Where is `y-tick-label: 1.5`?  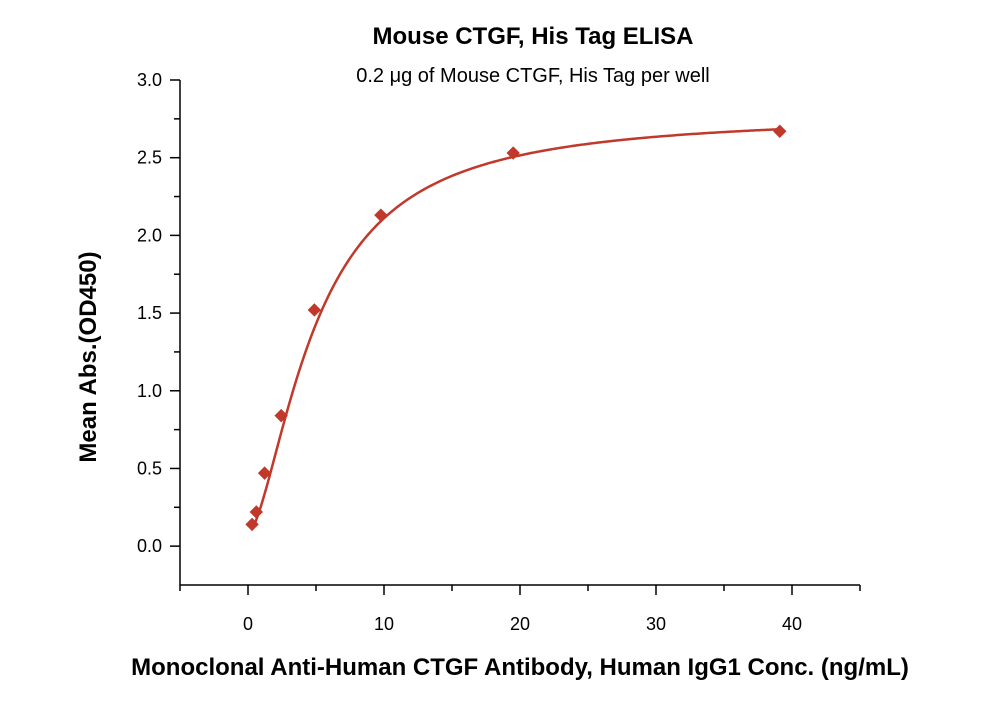
y-tick-label: 1.5 is located at coordinates (149, 313).